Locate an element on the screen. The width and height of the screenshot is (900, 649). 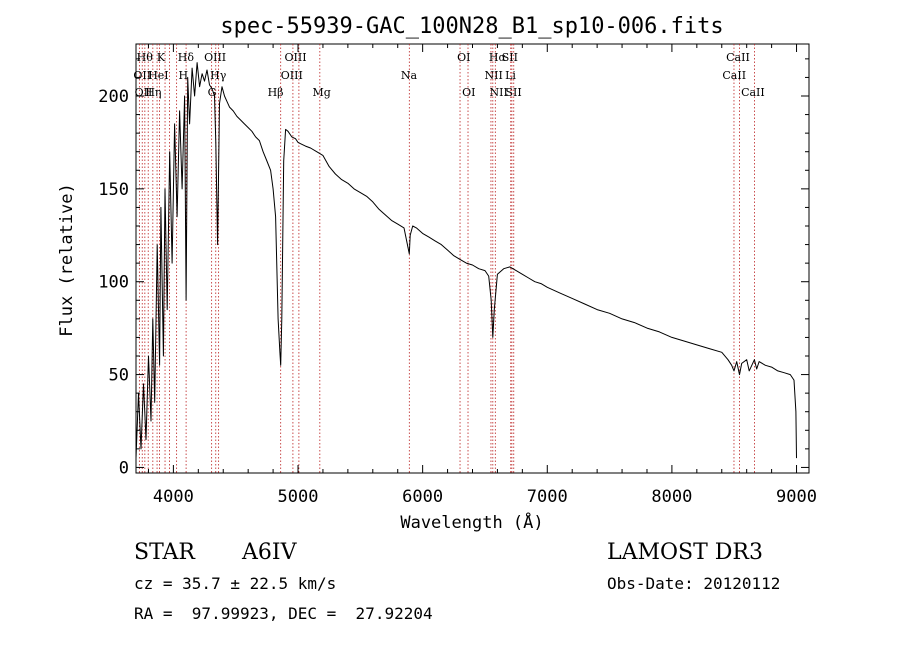
spectral-line-label: Hη is located at coordinates (153, 92).